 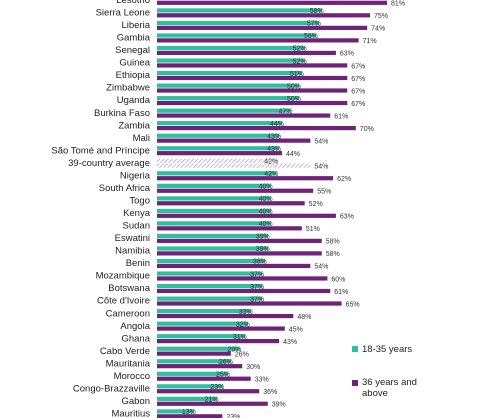 I want to click on value-label-young-angola: 32%, so click(x=243, y=324).